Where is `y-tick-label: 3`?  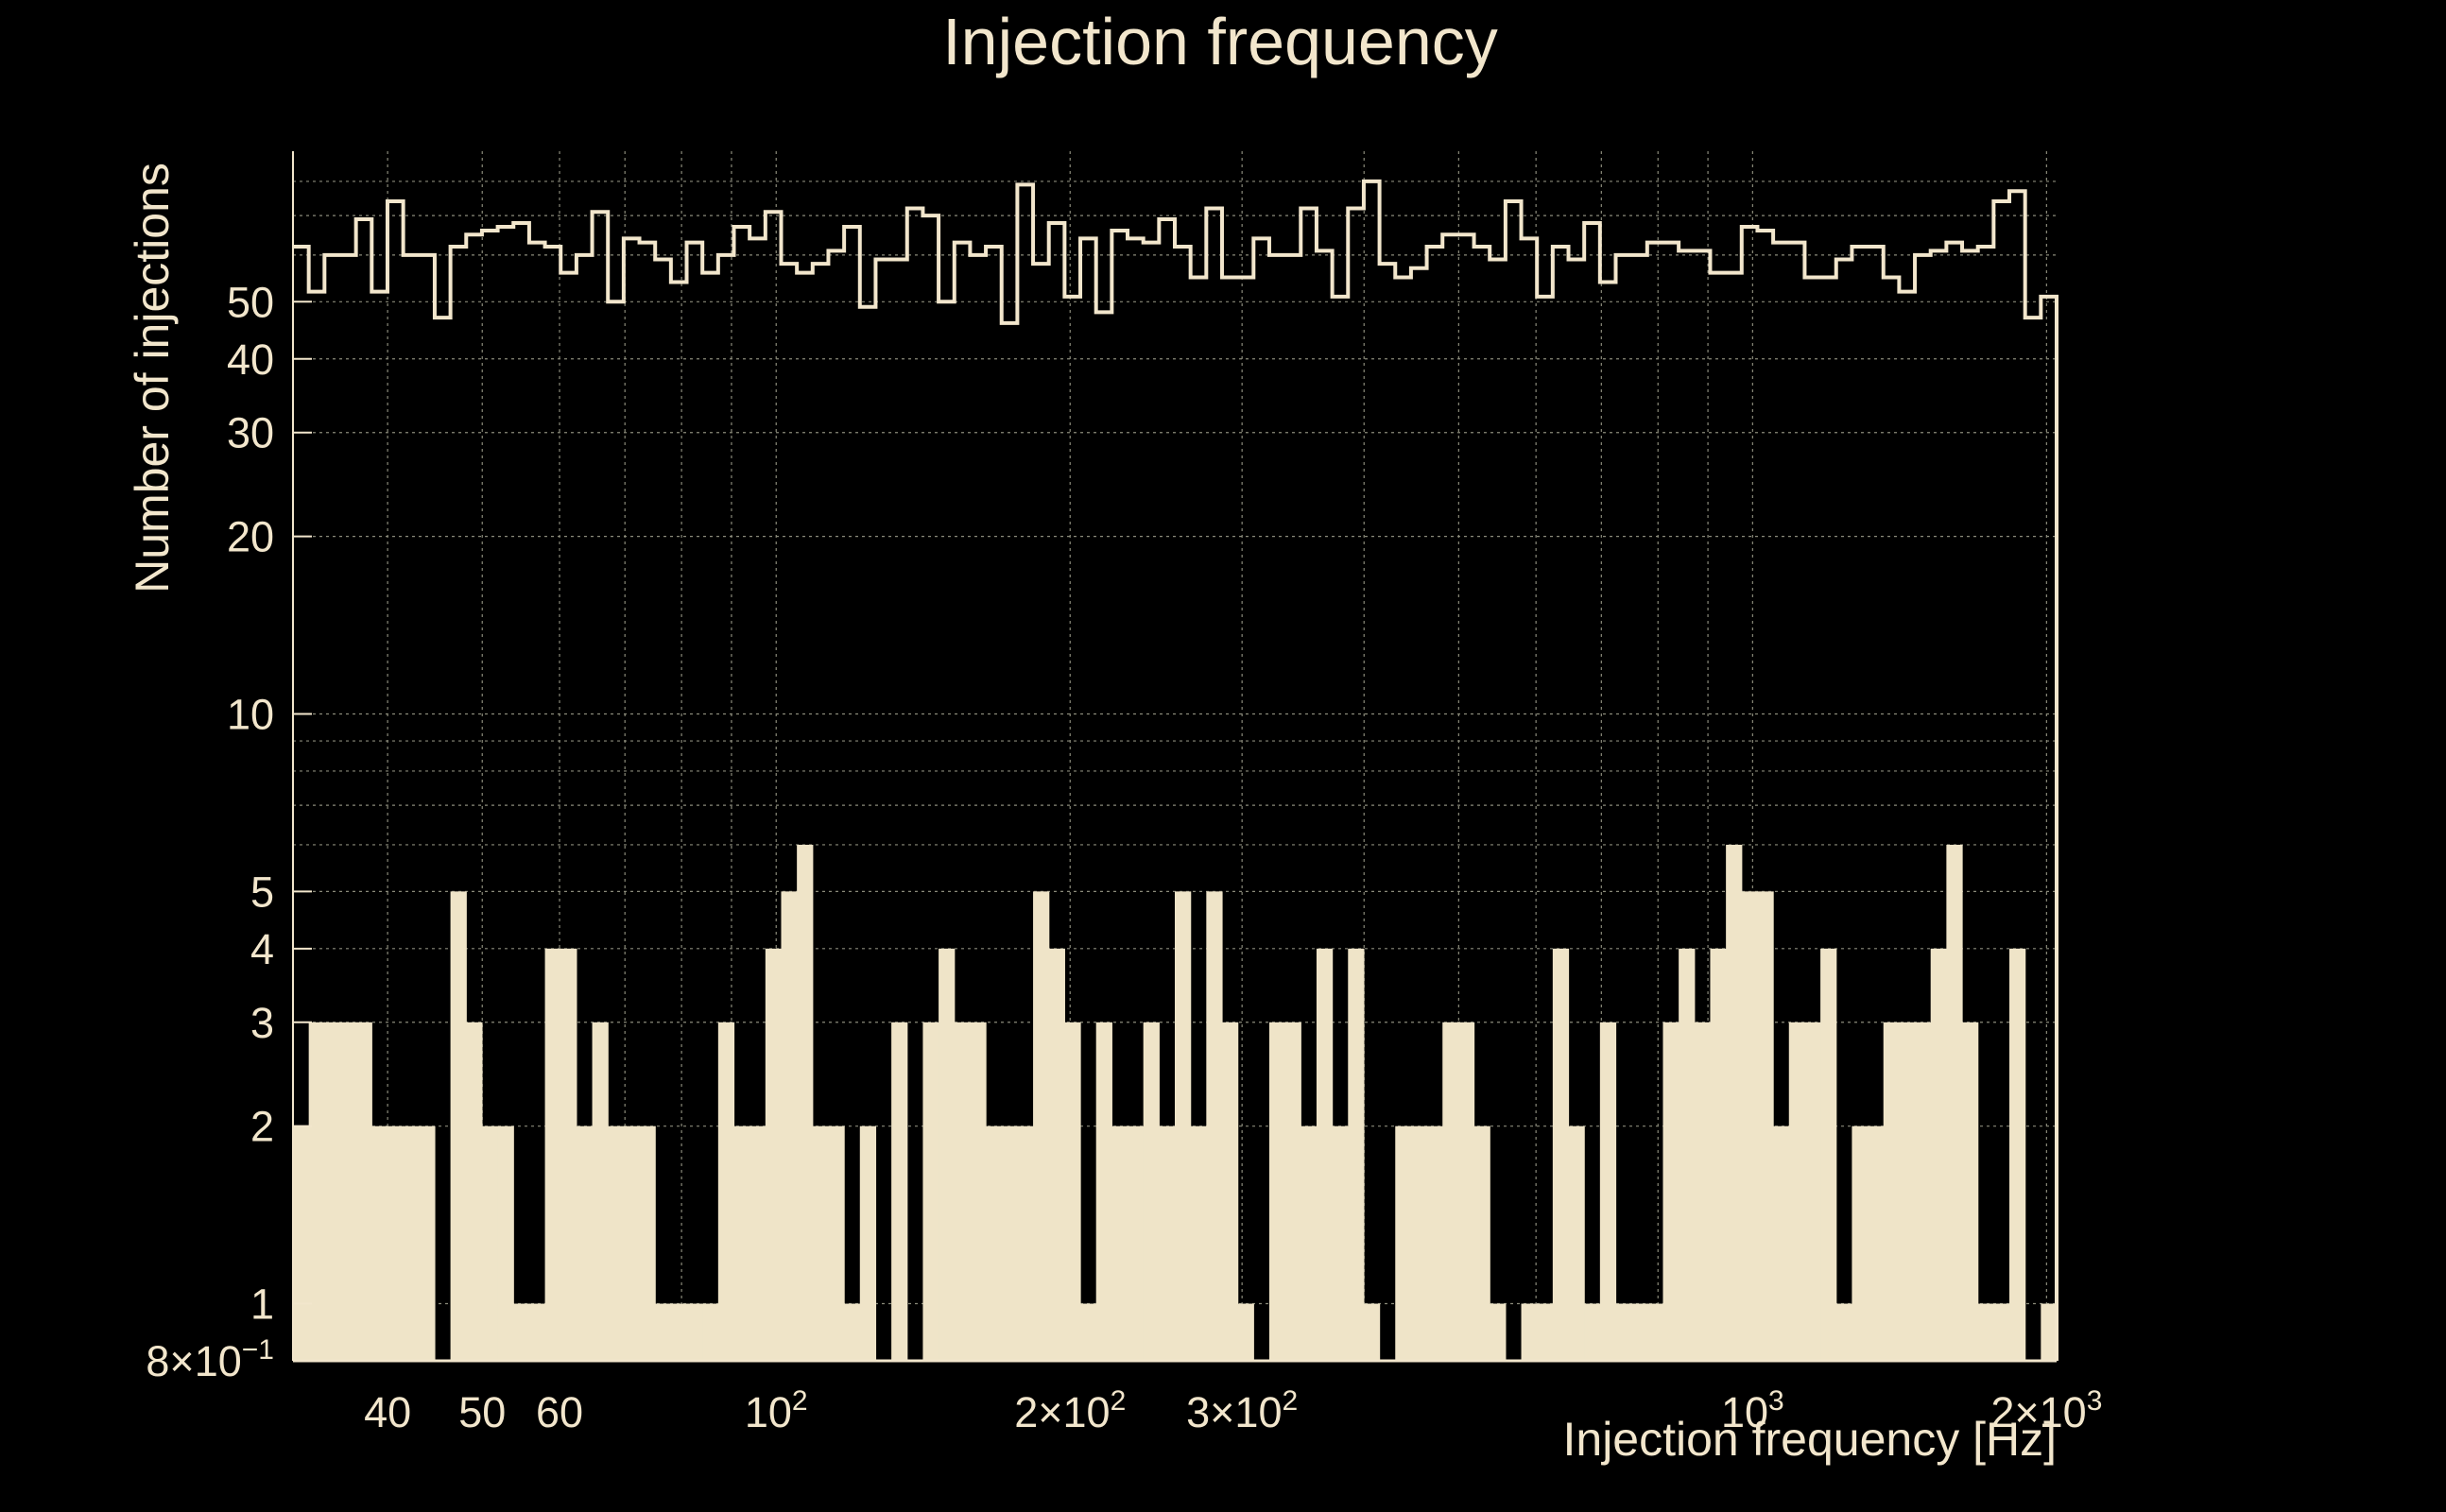 y-tick-label: 3 is located at coordinates (262, 1023).